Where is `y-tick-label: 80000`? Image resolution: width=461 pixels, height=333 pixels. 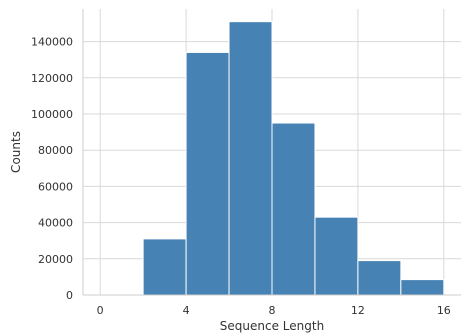 y-tick-label: 80000 is located at coordinates (55, 150).